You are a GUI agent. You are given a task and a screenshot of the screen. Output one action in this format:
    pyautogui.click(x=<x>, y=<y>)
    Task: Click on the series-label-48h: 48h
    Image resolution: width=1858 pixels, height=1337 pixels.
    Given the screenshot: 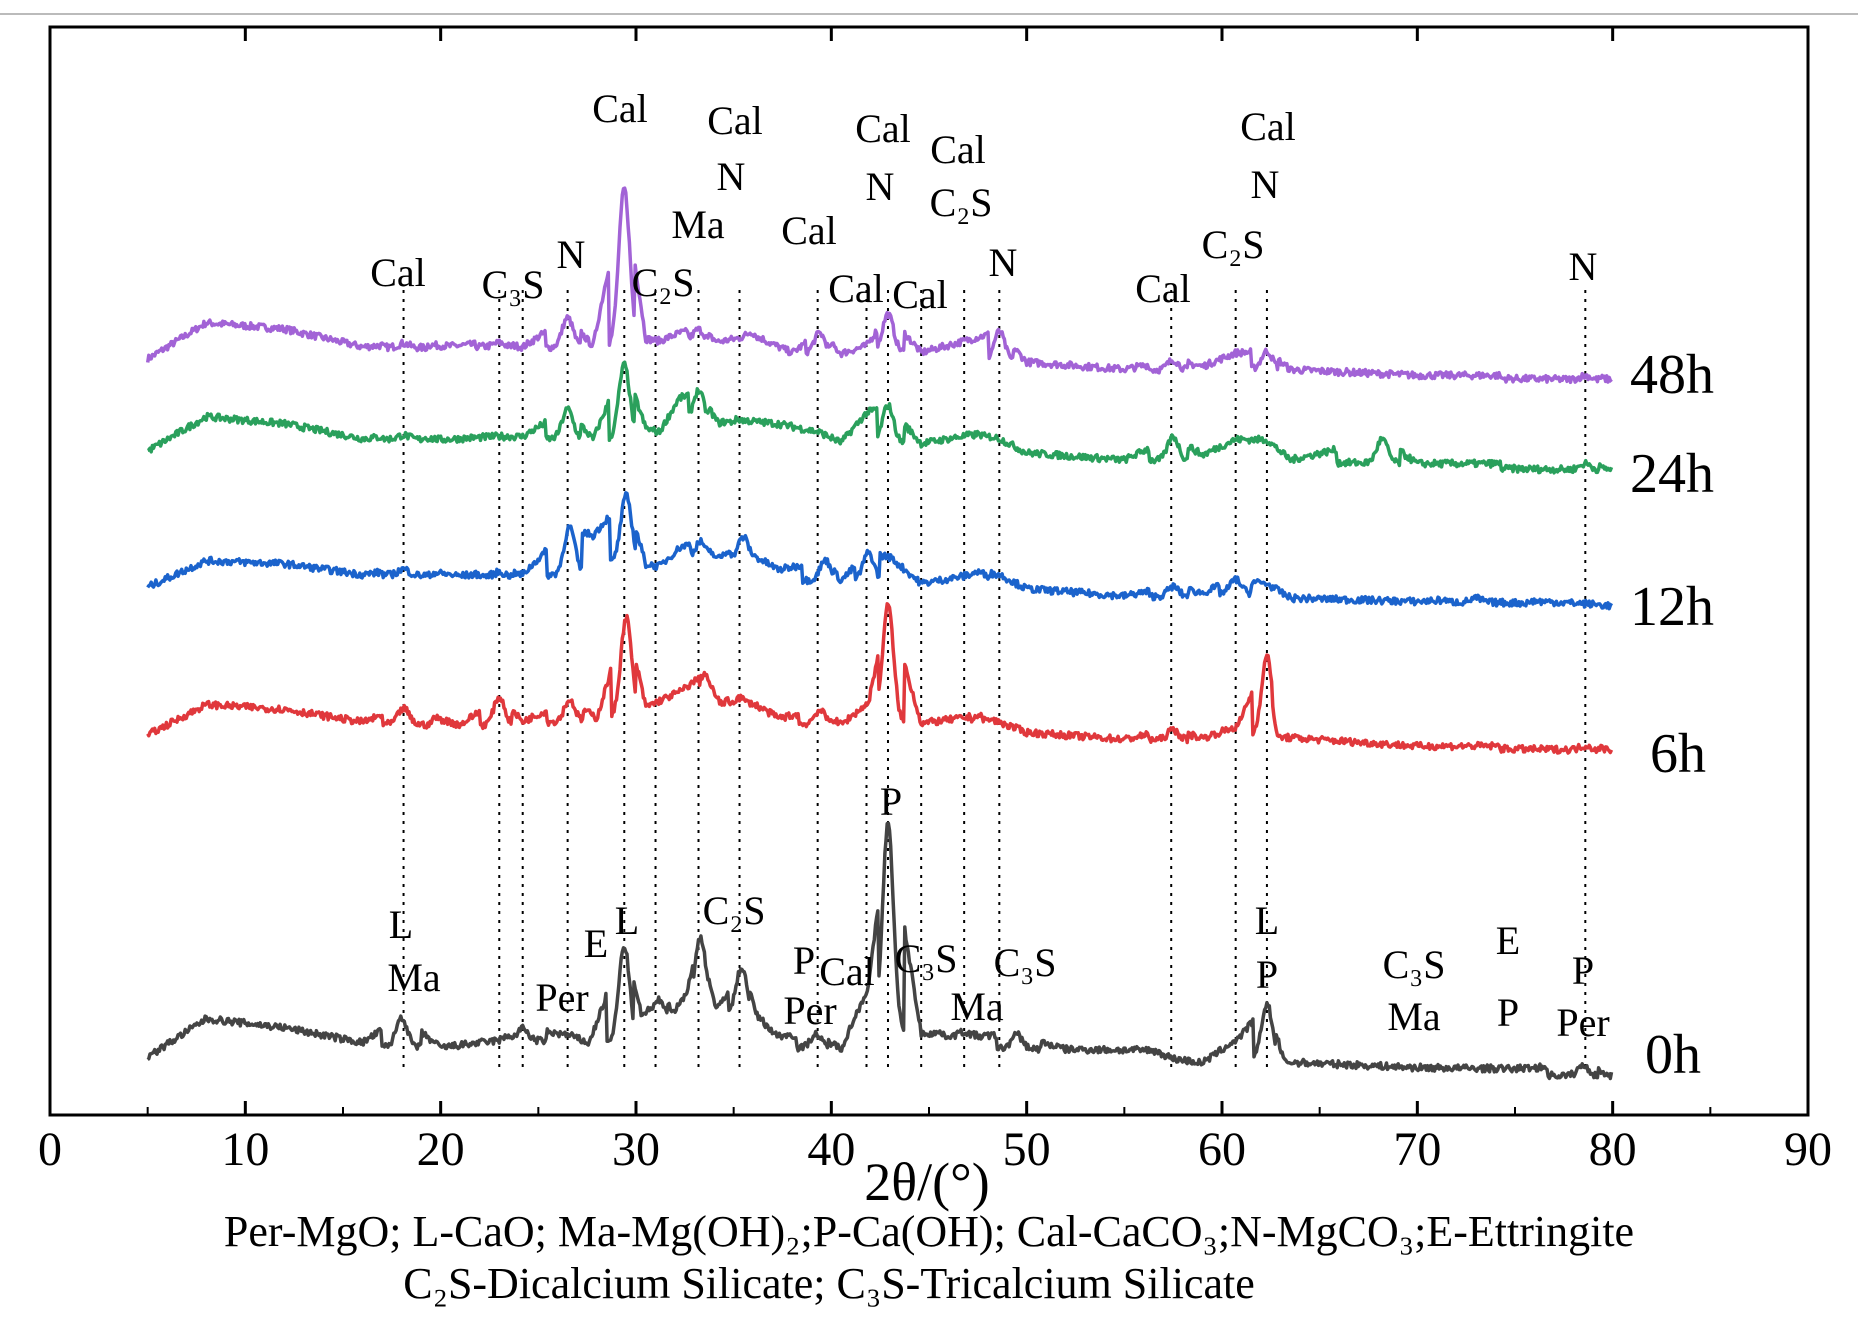 What is the action you would take?
    pyautogui.click(x=1672, y=375)
    